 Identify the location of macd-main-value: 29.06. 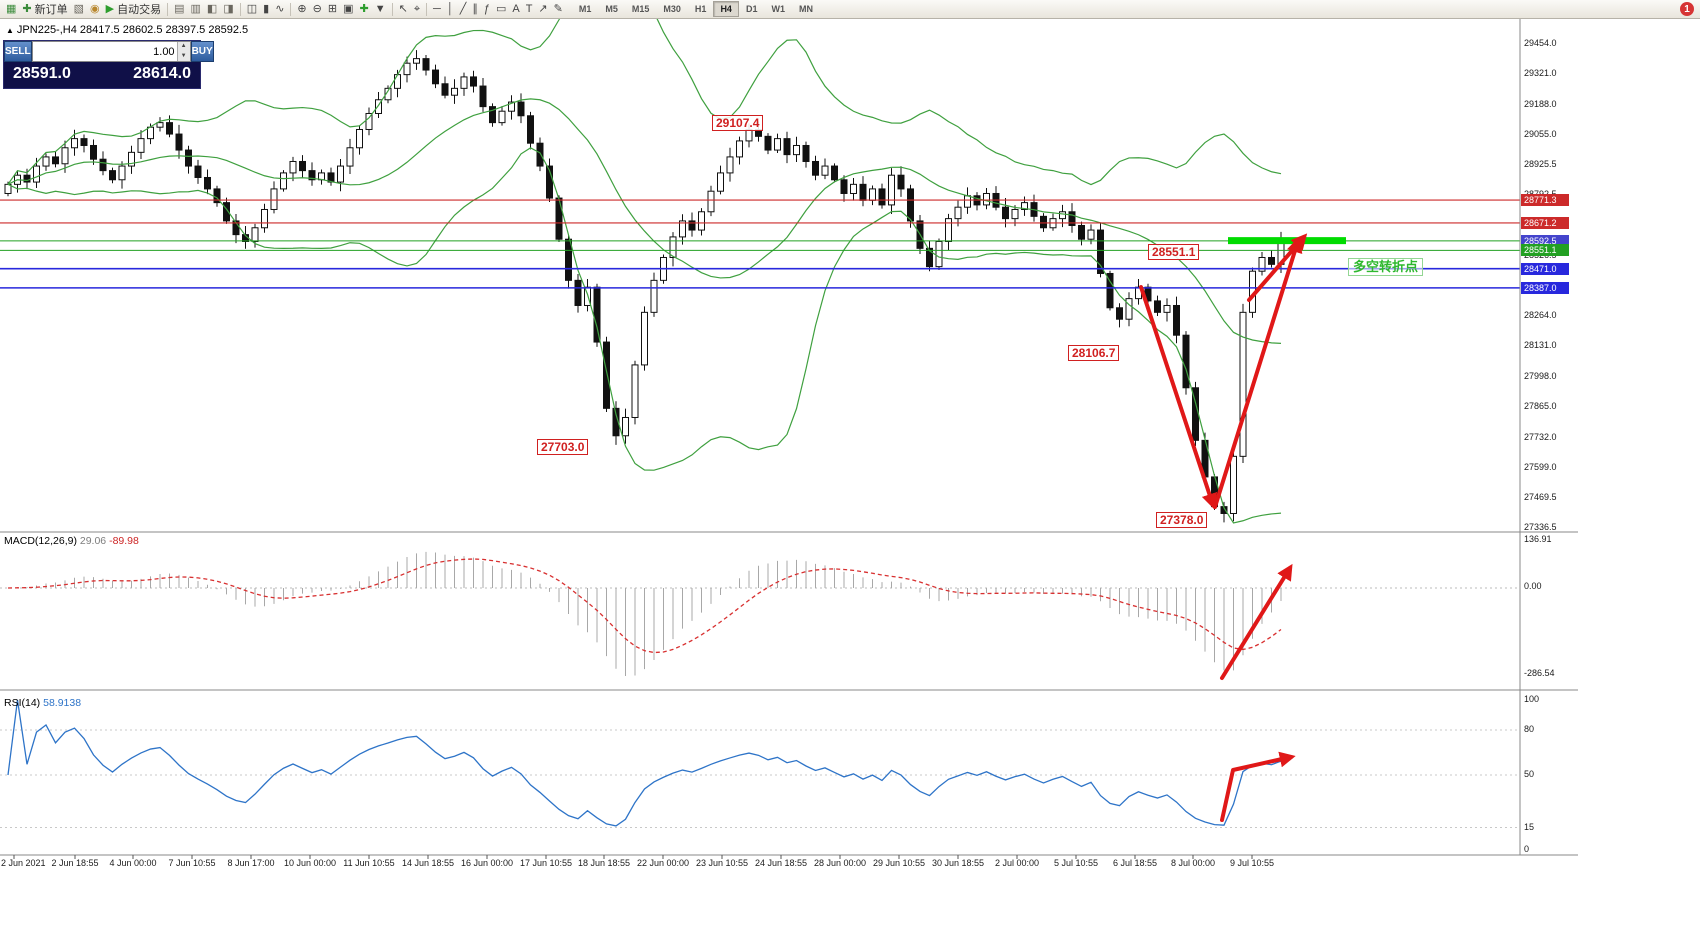
(93, 541).